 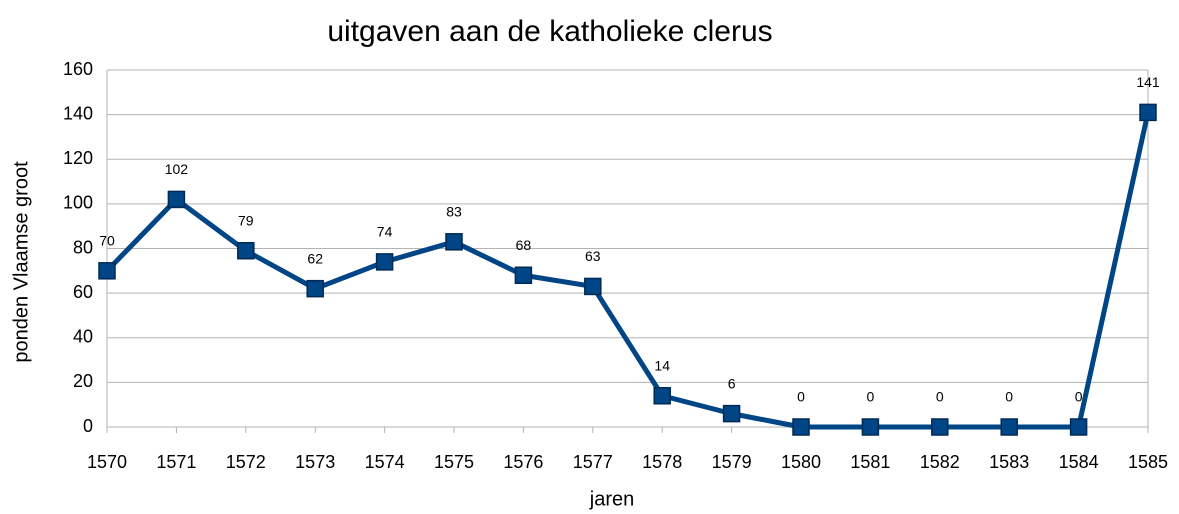 What do you see at coordinates (662, 365) in the screenshot?
I see `value-label: 14` at bounding box center [662, 365].